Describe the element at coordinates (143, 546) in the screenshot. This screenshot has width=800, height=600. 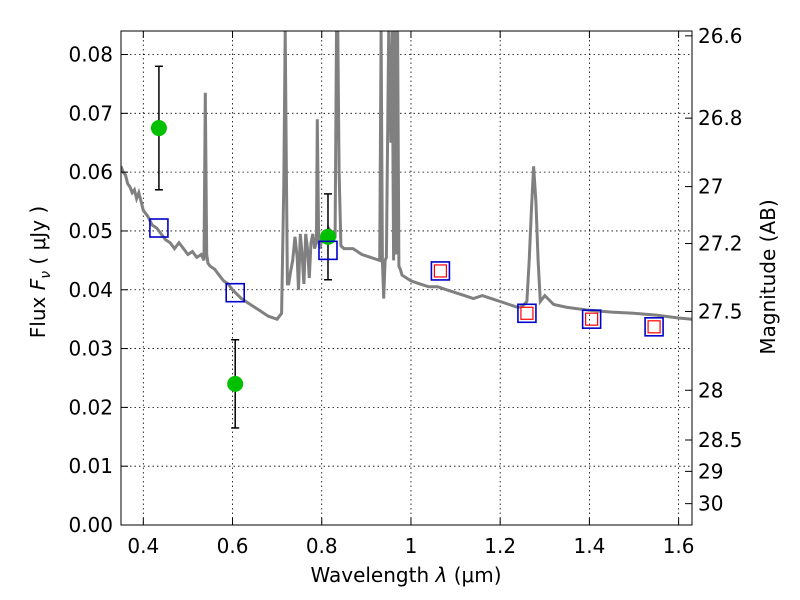
I see `x-tick-label: 0.4` at that location.